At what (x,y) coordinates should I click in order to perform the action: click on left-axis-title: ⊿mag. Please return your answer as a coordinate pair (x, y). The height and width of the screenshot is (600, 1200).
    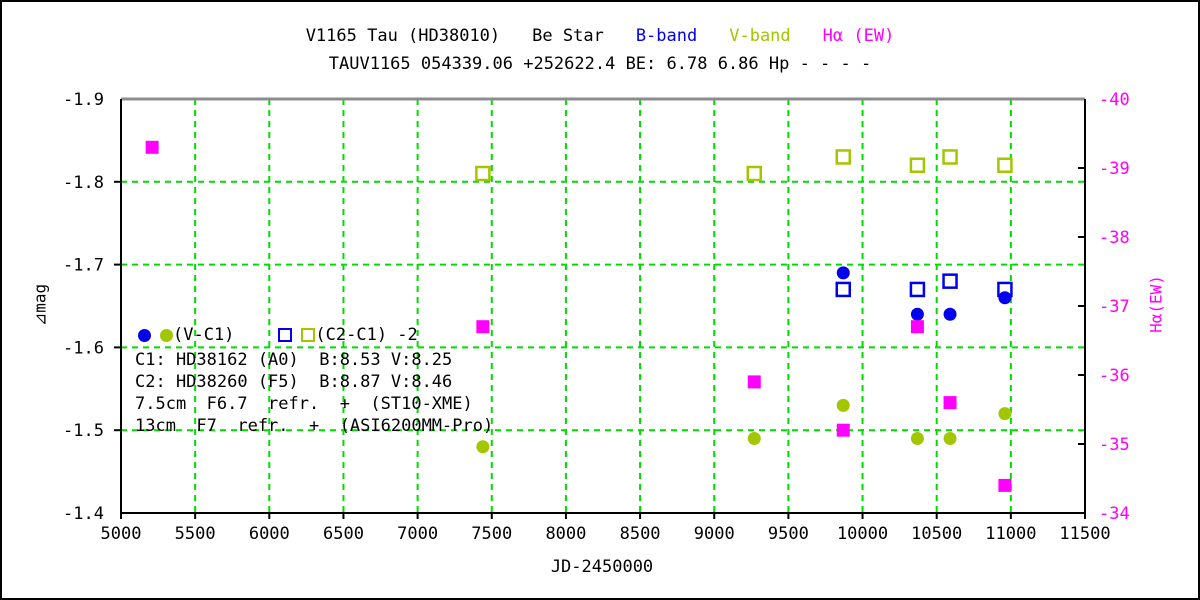
    Looking at the image, I should click on (40, 305).